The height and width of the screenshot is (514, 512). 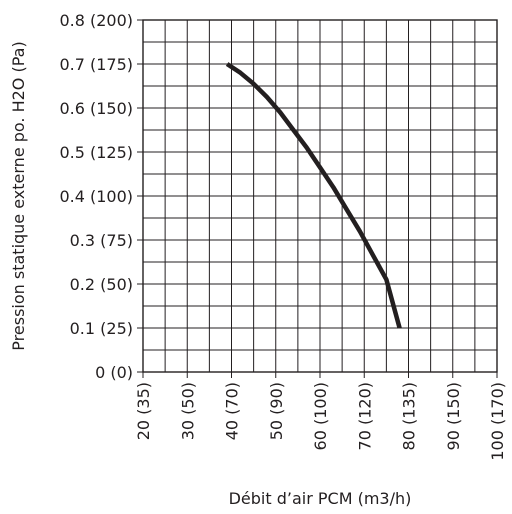 I want to click on y-tick-label: 0.6 (150), so click(x=96, y=108).